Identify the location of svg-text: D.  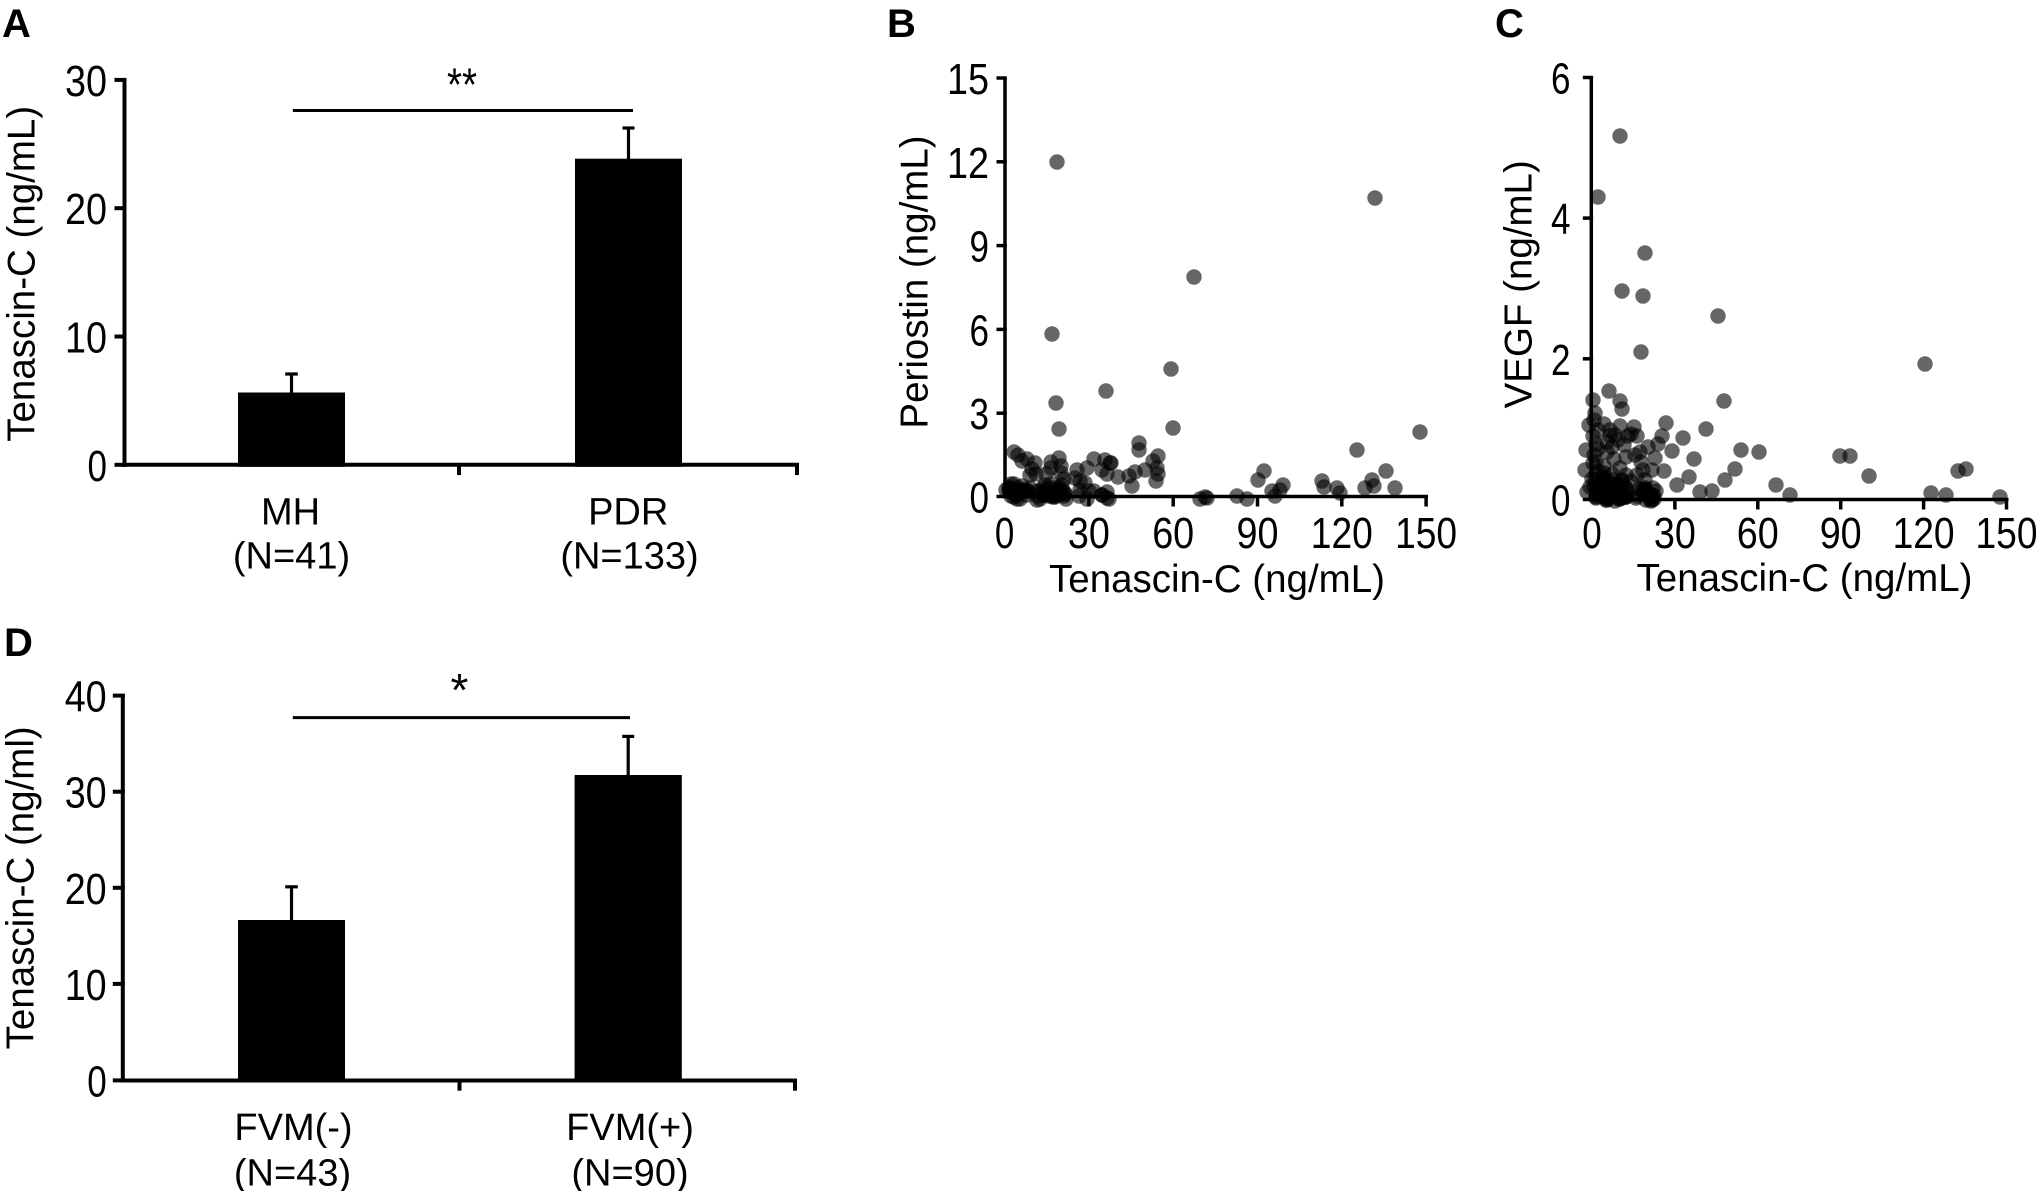
(18, 643).